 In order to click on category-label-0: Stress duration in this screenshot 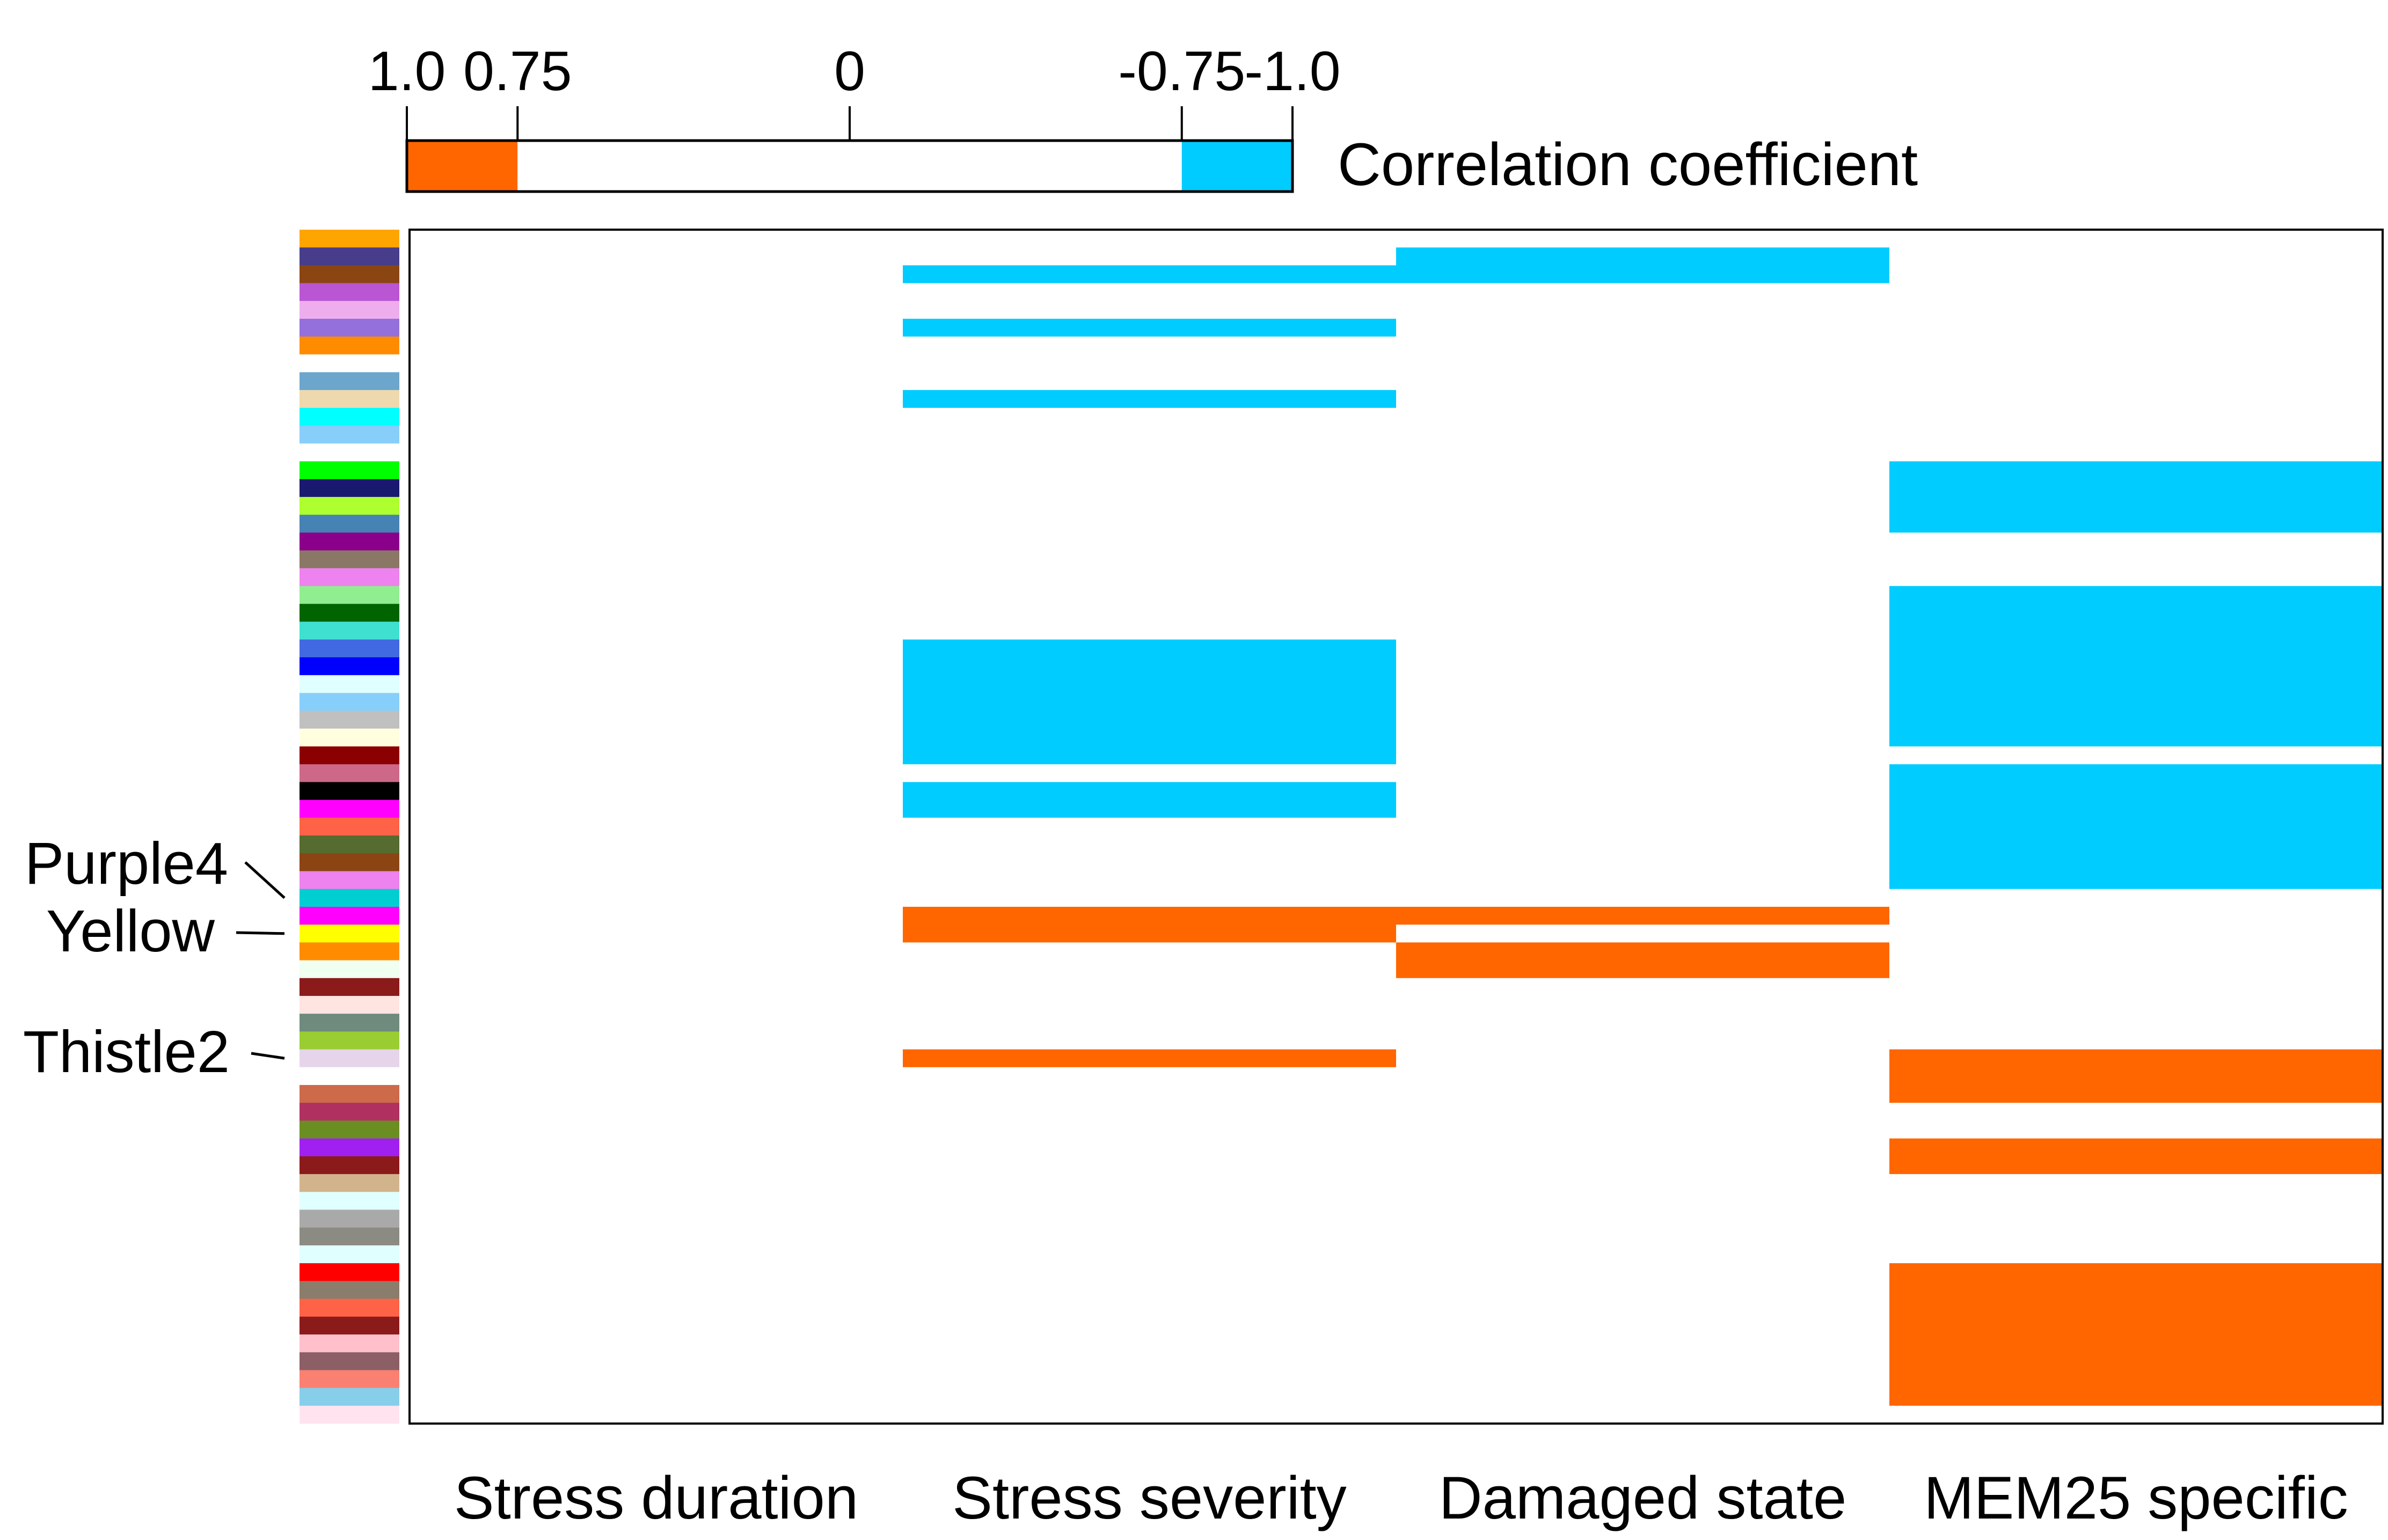, I will do `click(656, 1497)`.